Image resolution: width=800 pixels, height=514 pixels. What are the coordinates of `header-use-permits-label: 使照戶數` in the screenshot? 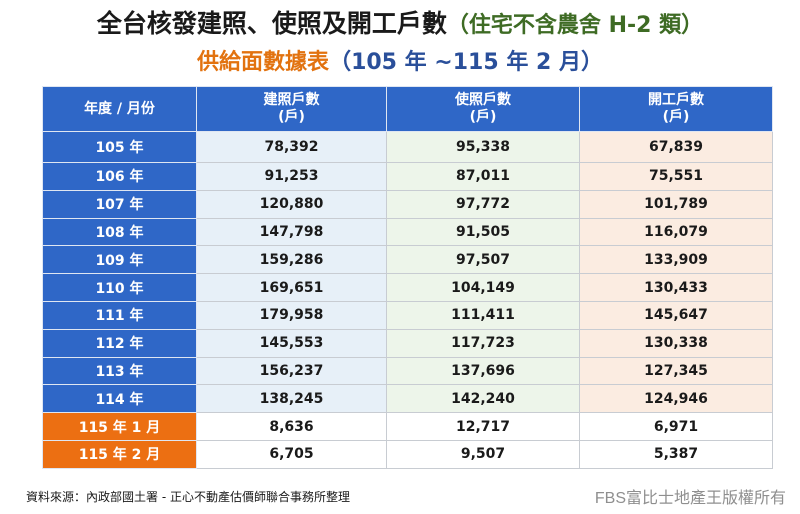 It's located at (483, 100).